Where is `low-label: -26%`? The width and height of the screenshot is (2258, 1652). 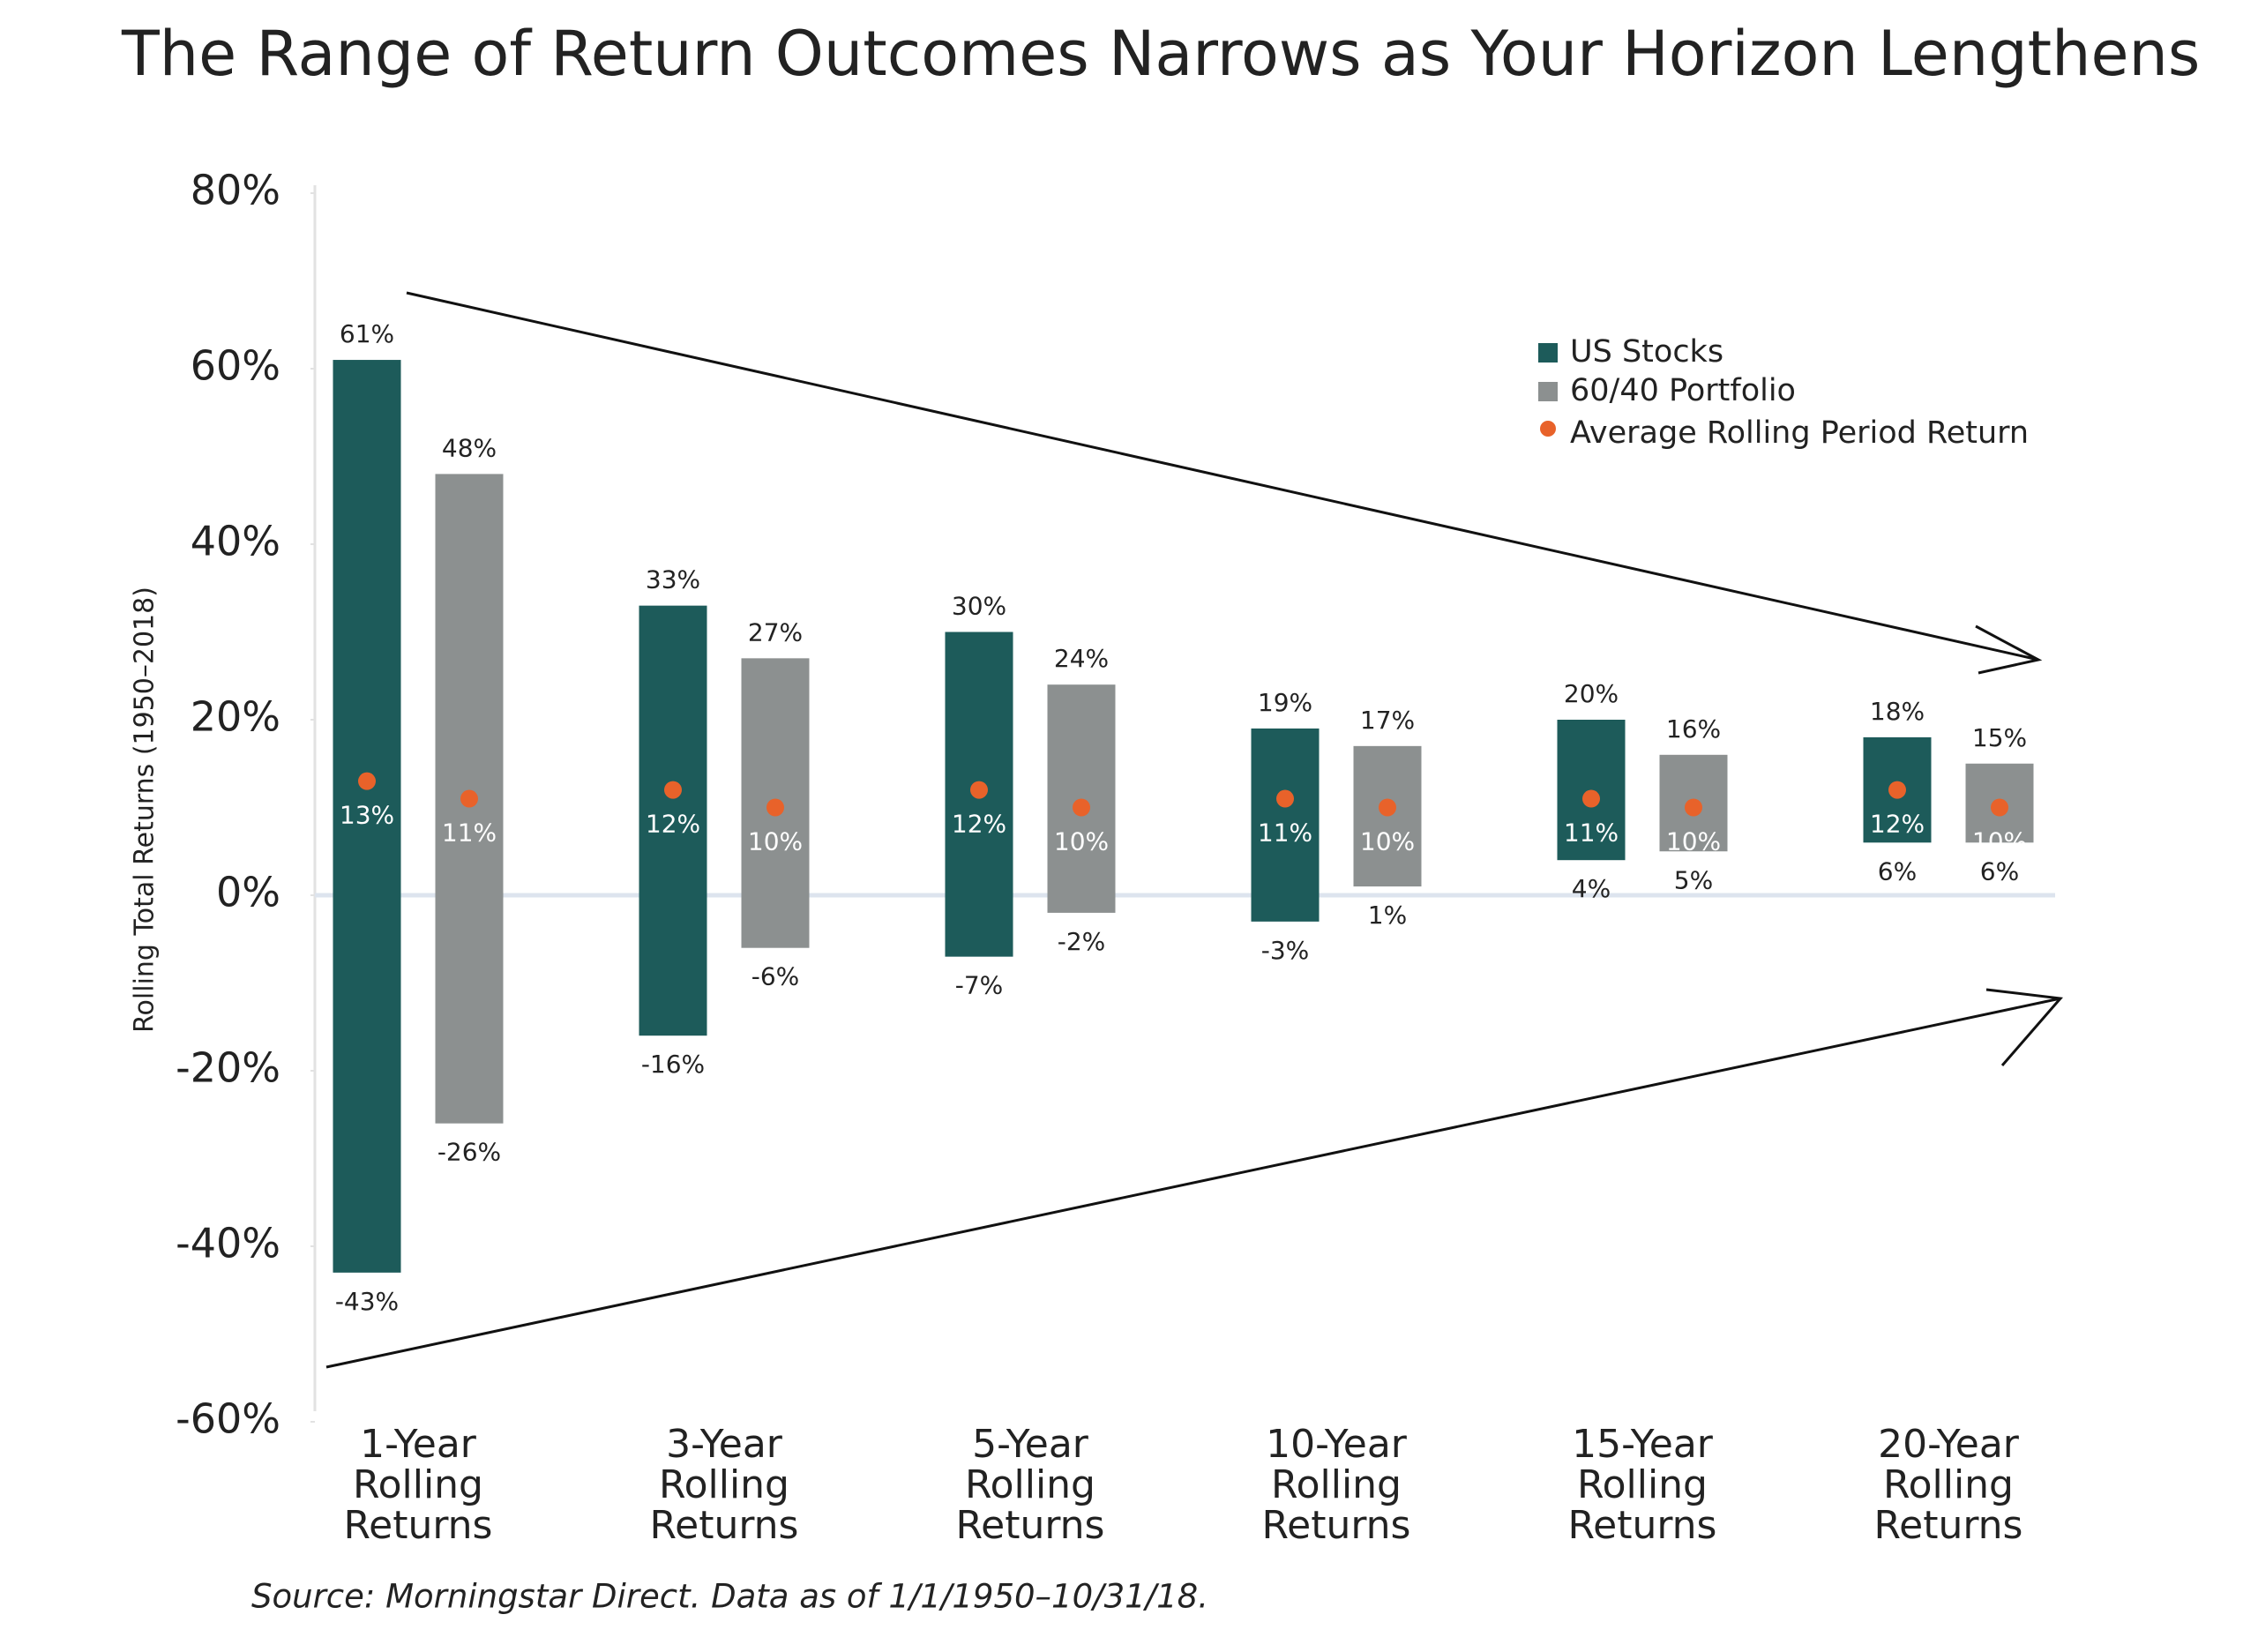 low-label: -26% is located at coordinates (469, 1152).